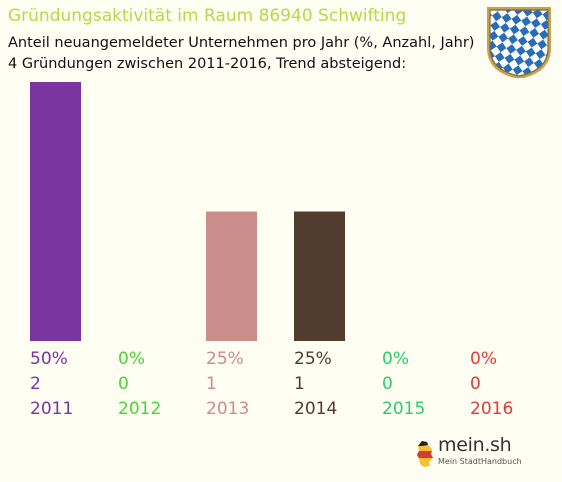 This screenshot has height=482, width=562. Describe the element at coordinates (299, 384) in the screenshot. I see `count-label-2014: 1` at that location.